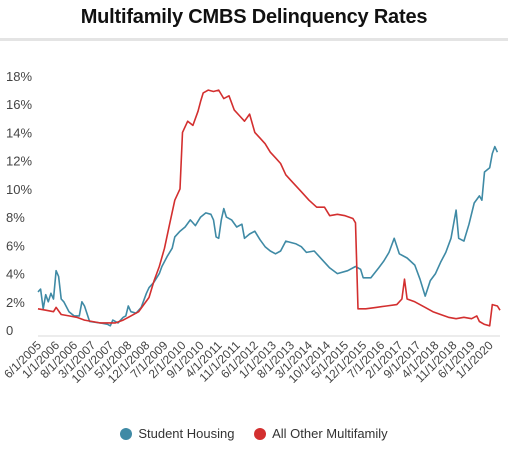  What do you see at coordinates (15, 245) in the screenshot?
I see `y-tick-label: 6%` at bounding box center [15, 245].